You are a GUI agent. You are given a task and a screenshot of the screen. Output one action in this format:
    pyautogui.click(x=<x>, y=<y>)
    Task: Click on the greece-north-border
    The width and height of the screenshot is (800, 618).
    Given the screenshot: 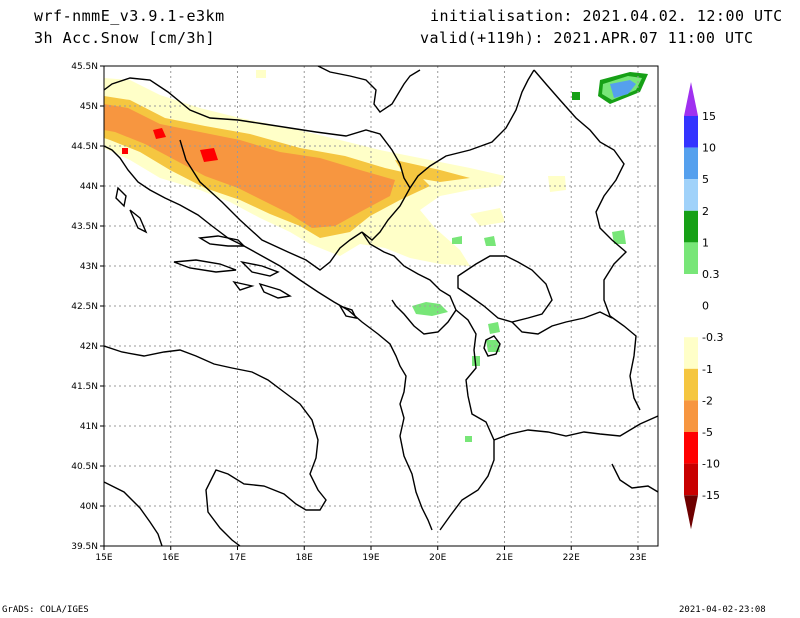 What is the action you would take?
    pyautogui.click(x=575, y=428)
    